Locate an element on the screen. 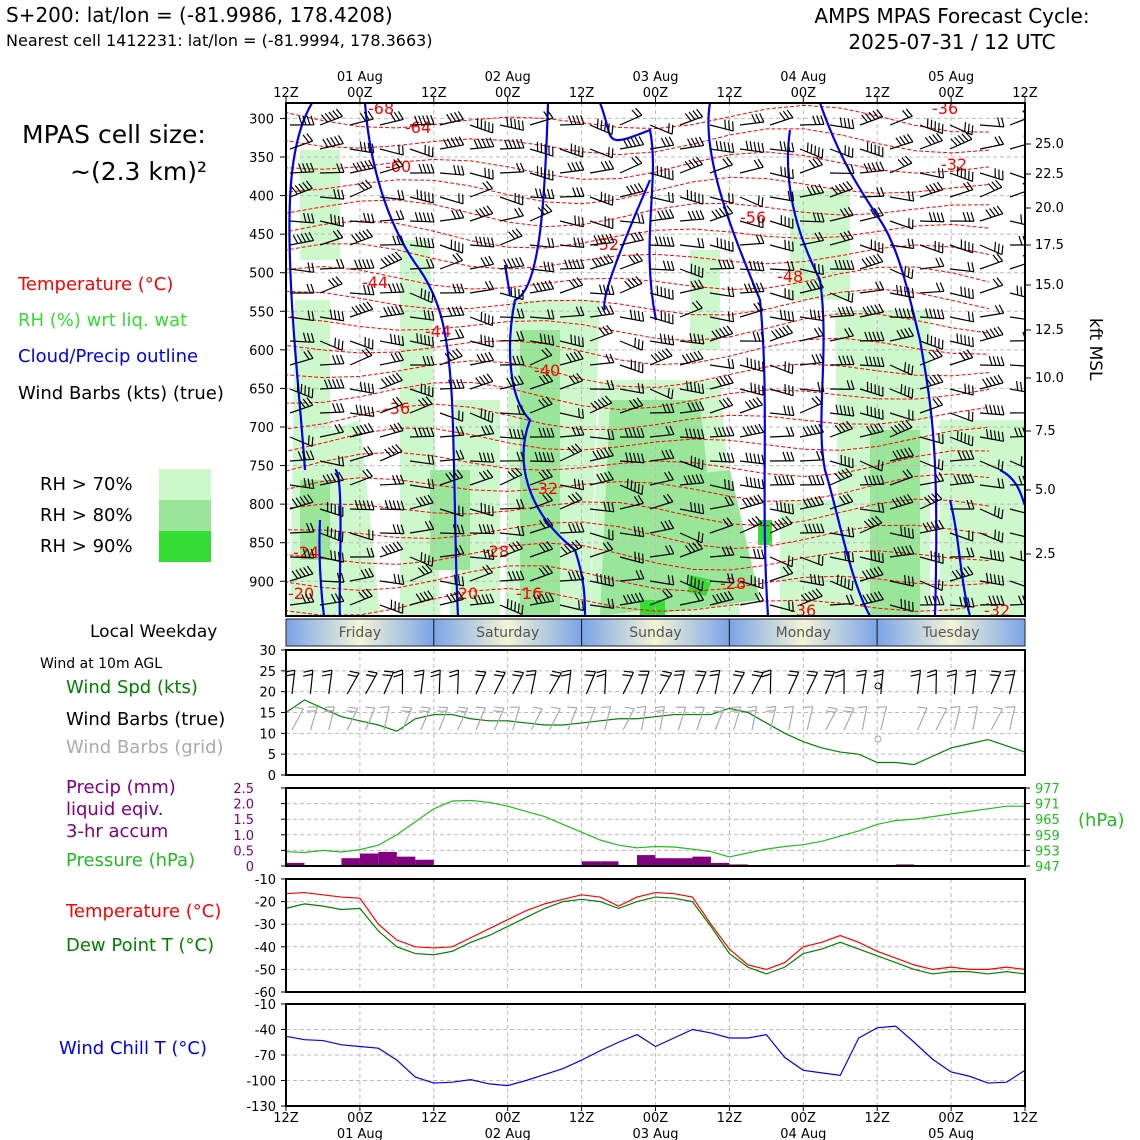 The image size is (1140, 1140). station-title: S+200: lat/lon = (-81.9986, 178.4208) is located at coordinates (199, 15).